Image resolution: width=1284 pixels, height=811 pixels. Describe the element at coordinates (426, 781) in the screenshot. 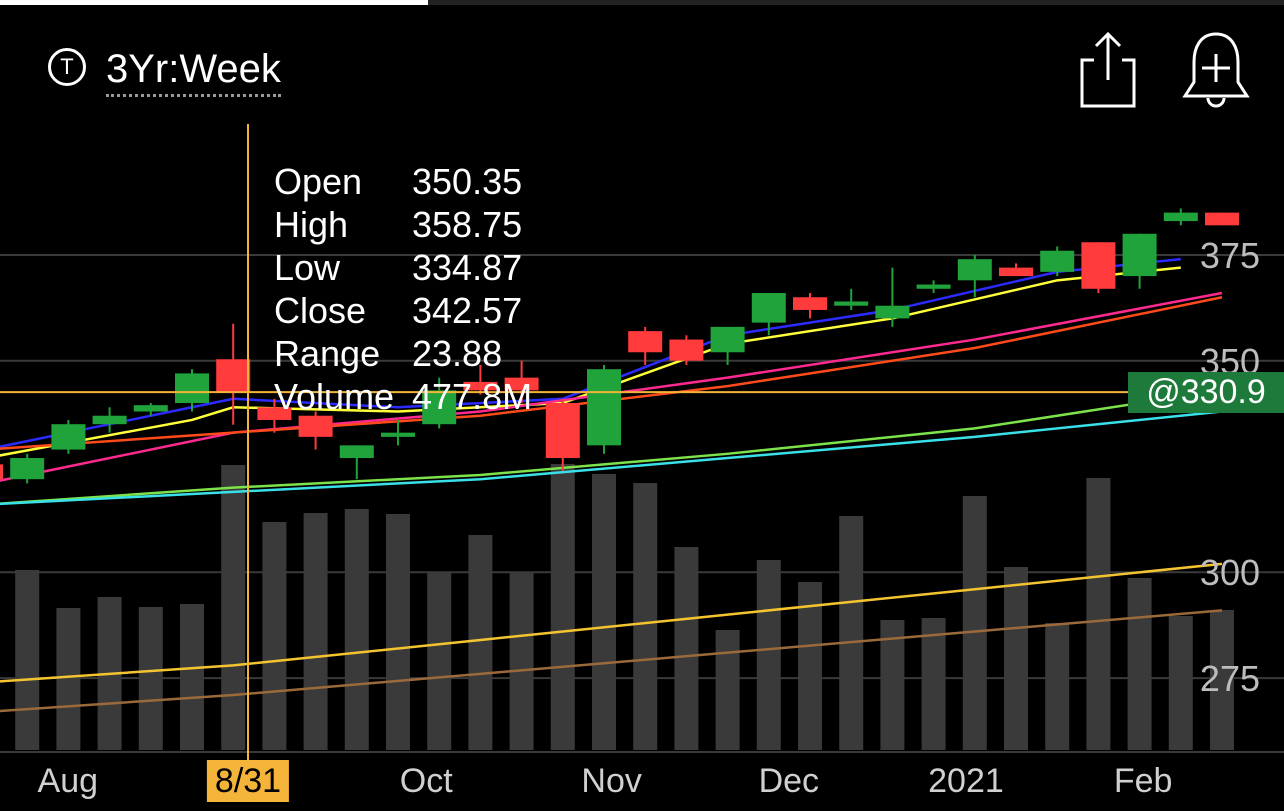

I see `x-axis-label: Oct` at that location.